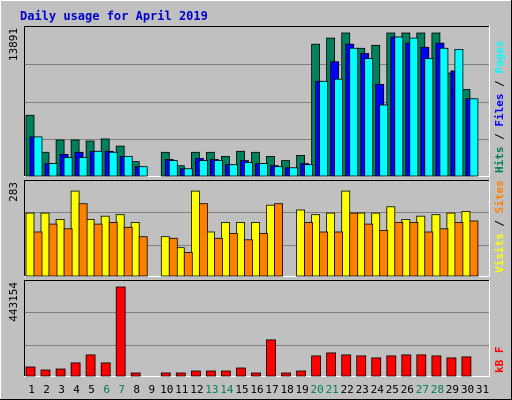 The height and width of the screenshot is (400, 512). What do you see at coordinates (452, 389) in the screenshot?
I see `day-label-29: 29` at bounding box center [452, 389].